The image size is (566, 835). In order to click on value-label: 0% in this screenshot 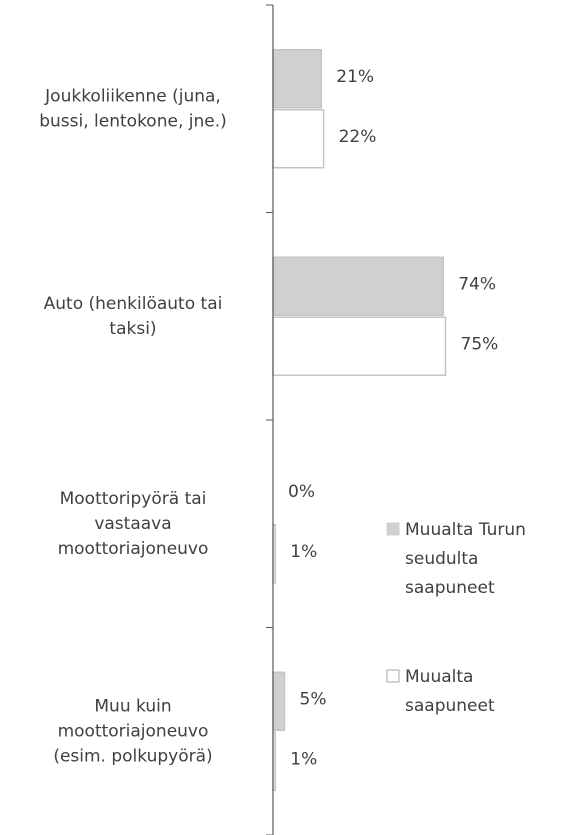, I will do `click(301, 492)`.